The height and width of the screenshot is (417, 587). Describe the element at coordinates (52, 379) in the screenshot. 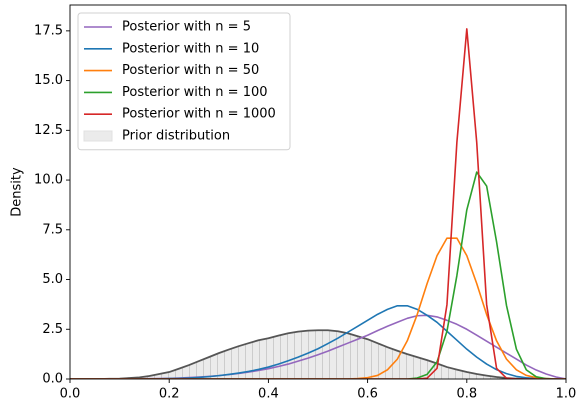

I see `y-tick-label: 0.0` at that location.